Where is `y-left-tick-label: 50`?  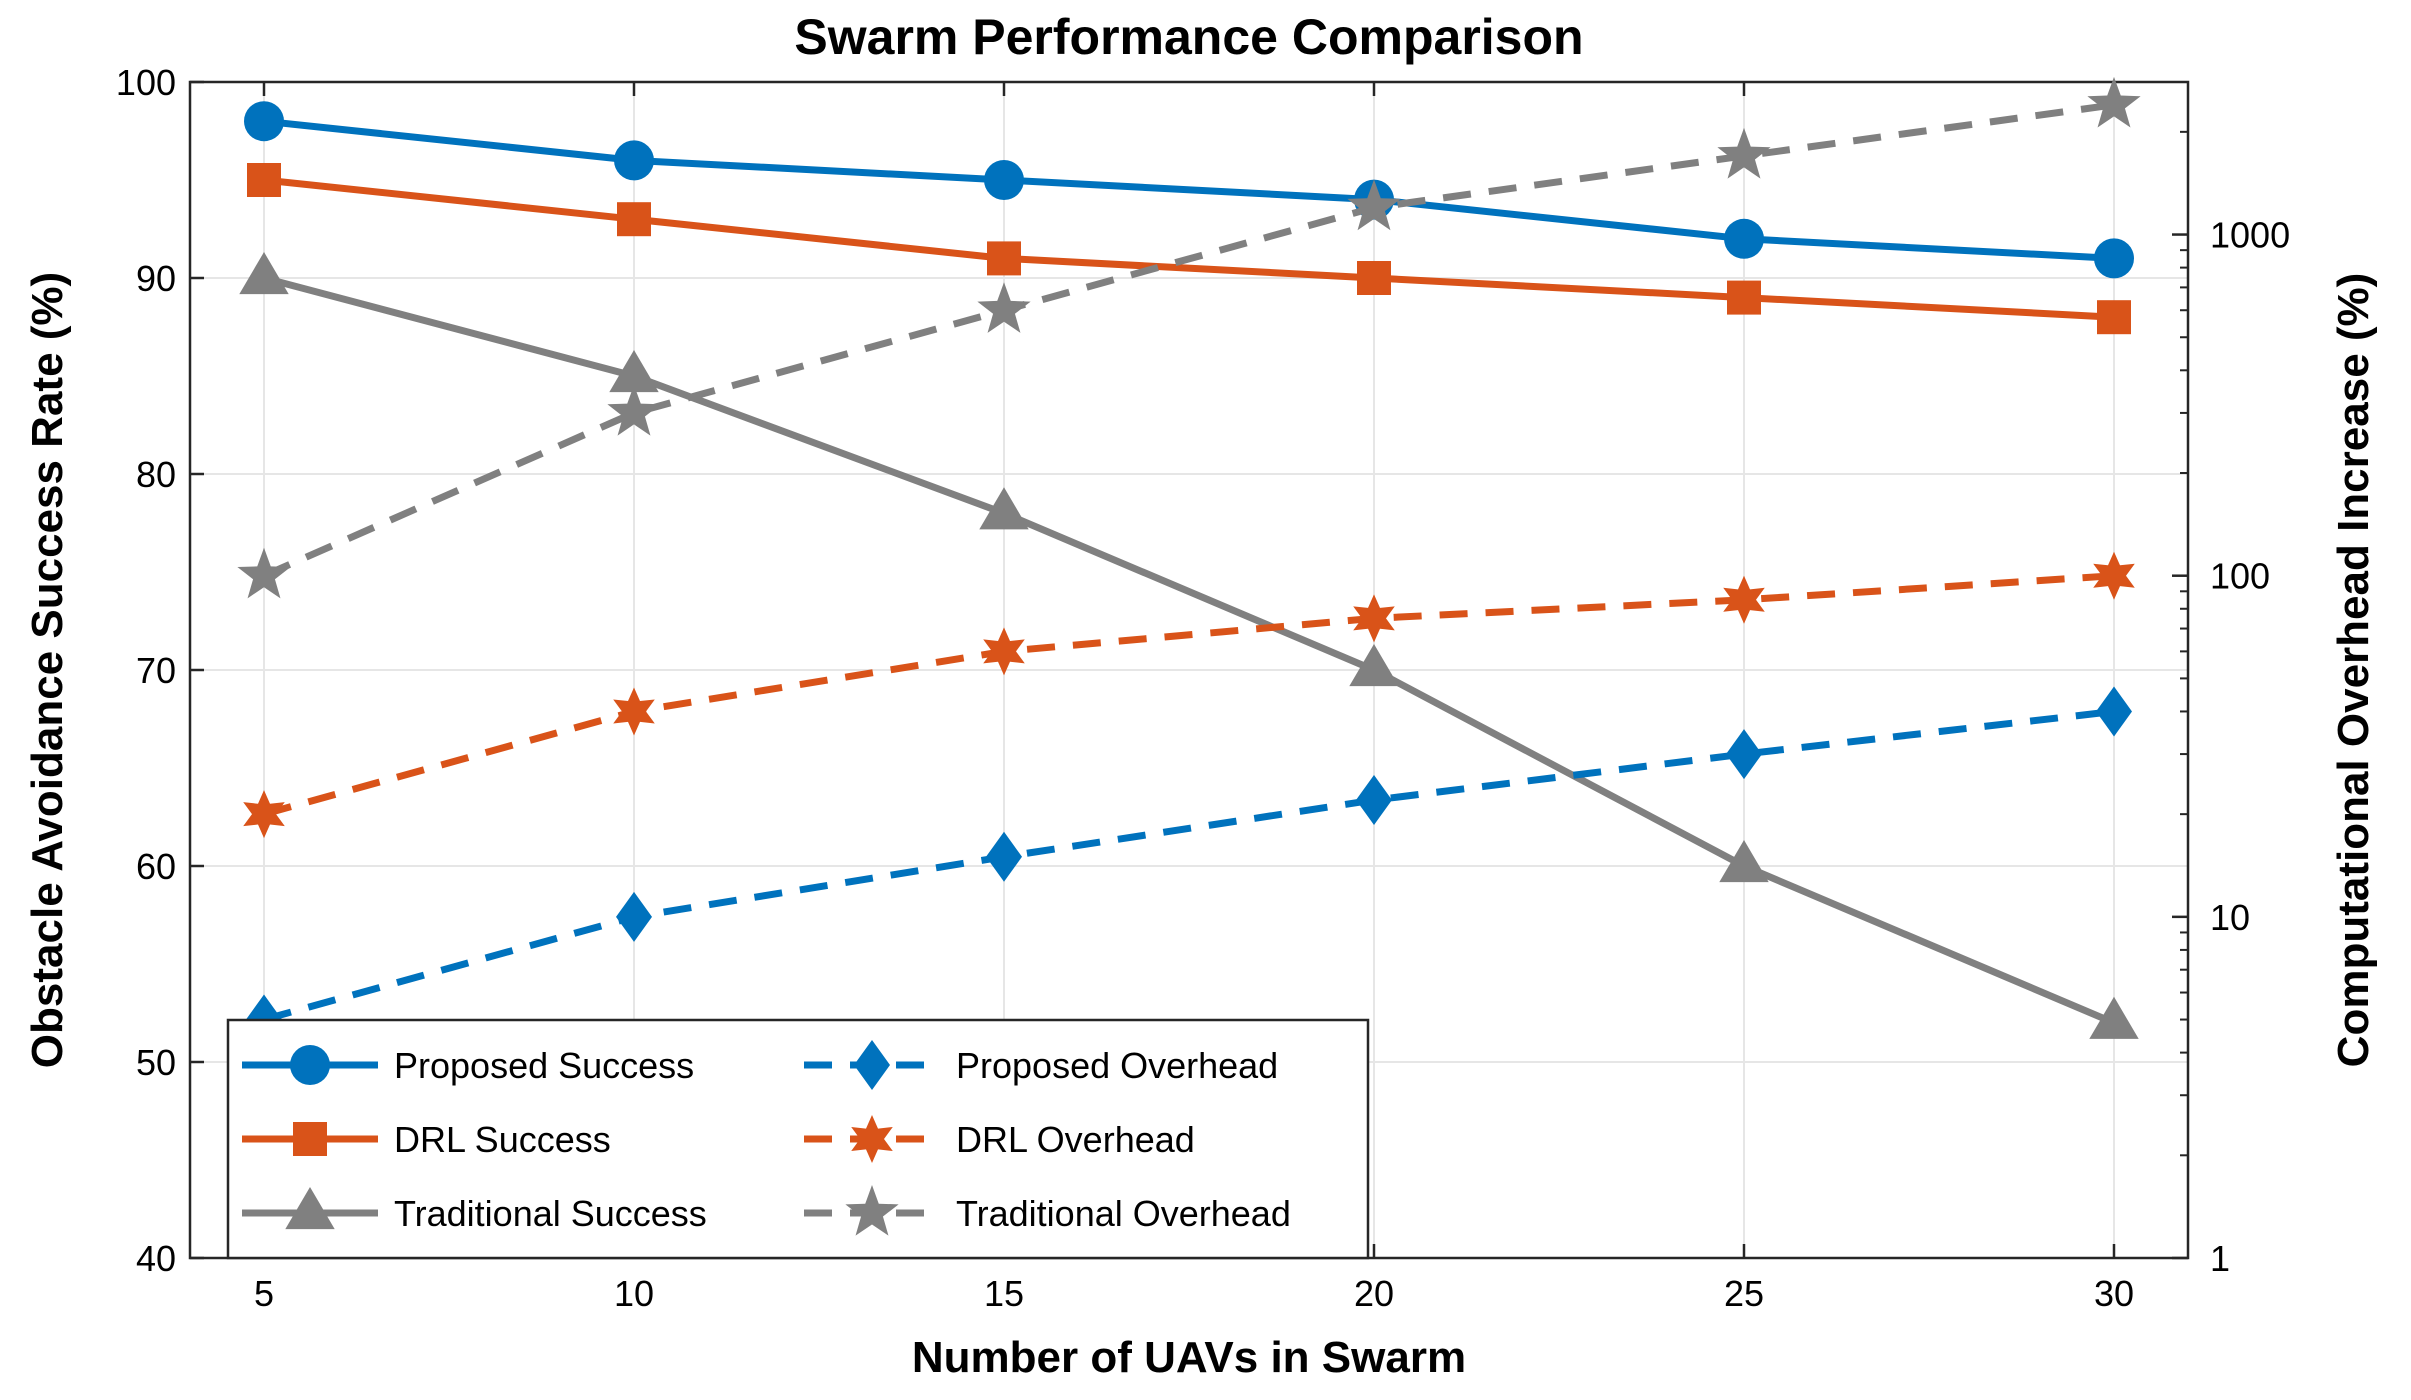 y-left-tick-label: 50 is located at coordinates (156, 1062).